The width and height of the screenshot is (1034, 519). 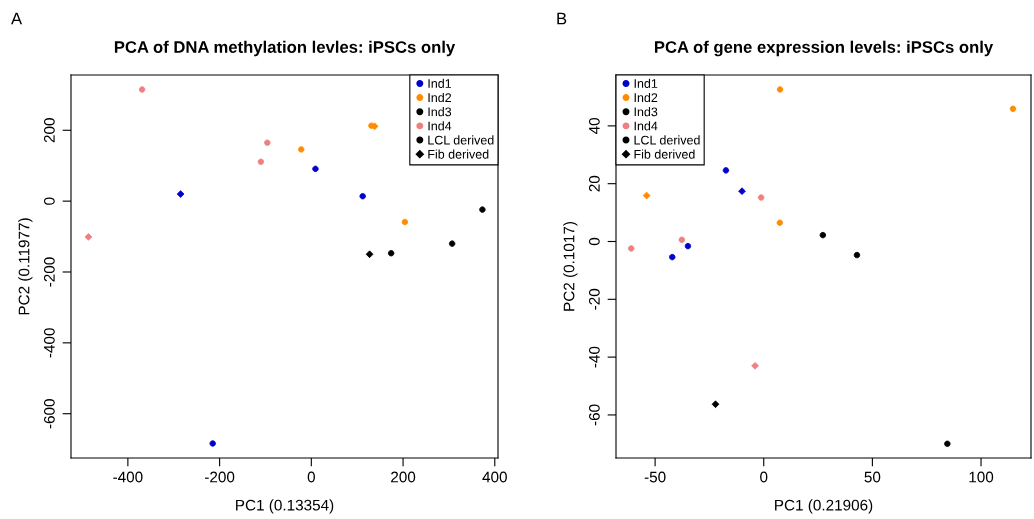 I want to click on x-tick-label: 50, so click(x=872, y=477).